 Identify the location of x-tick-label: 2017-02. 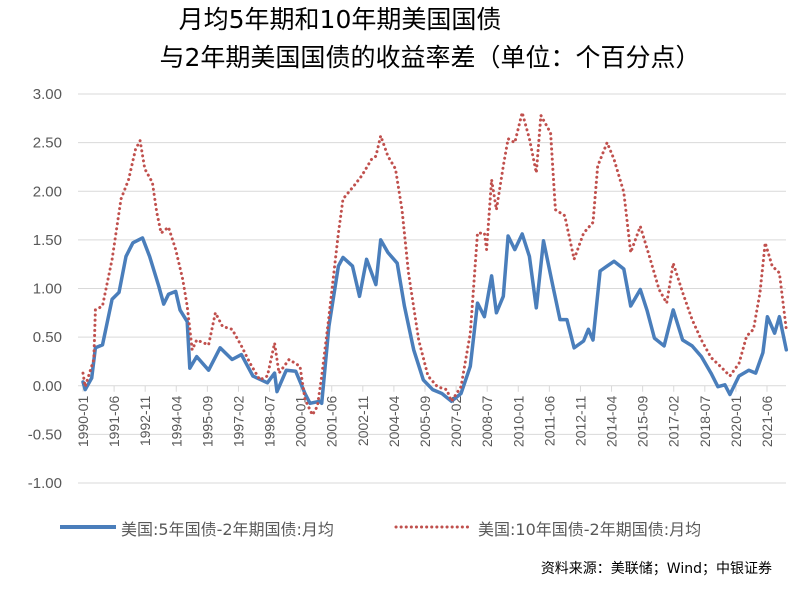
(674, 422).